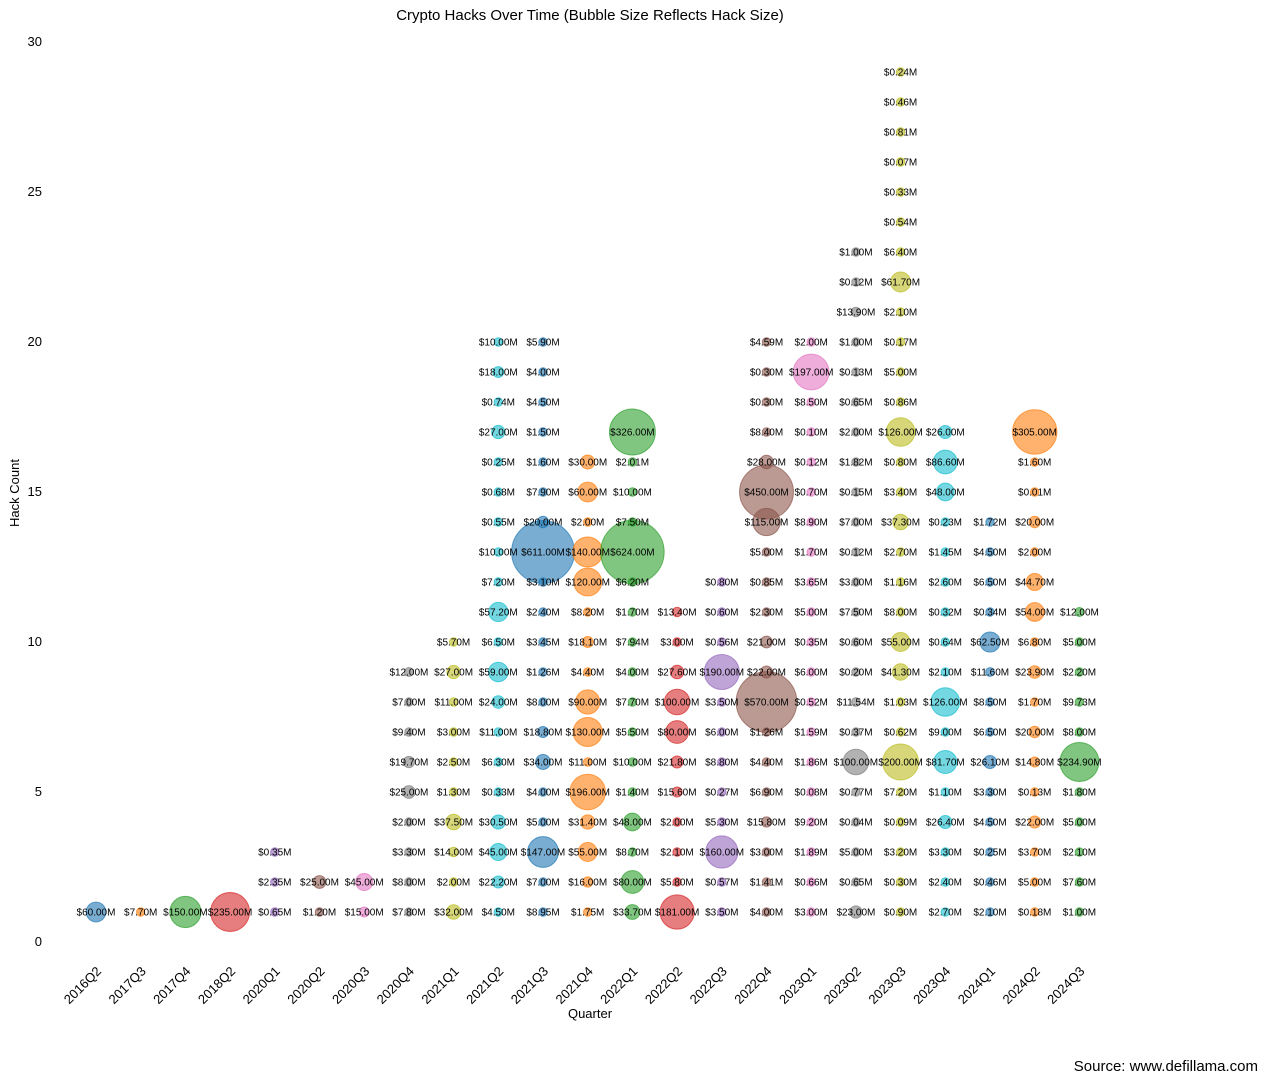  Describe the element at coordinates (1034, 853) in the screenshot. I see `bubble-label: $3.70M` at that location.